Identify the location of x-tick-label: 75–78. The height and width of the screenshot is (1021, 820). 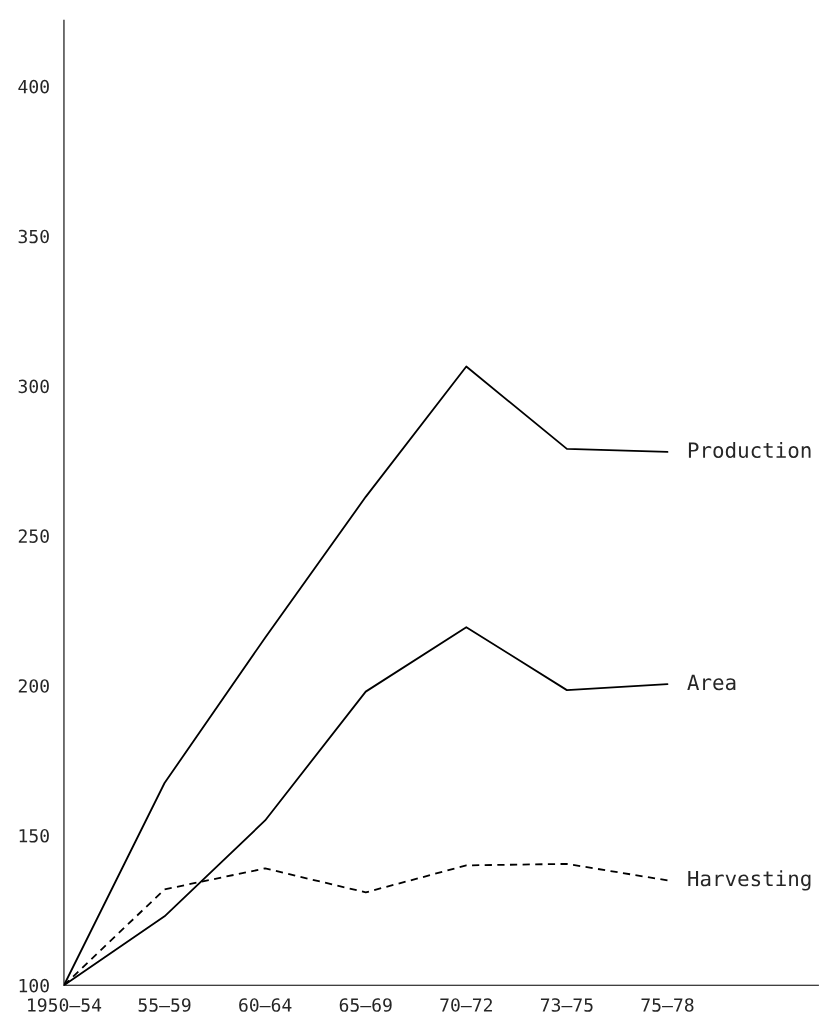
(667, 1005).